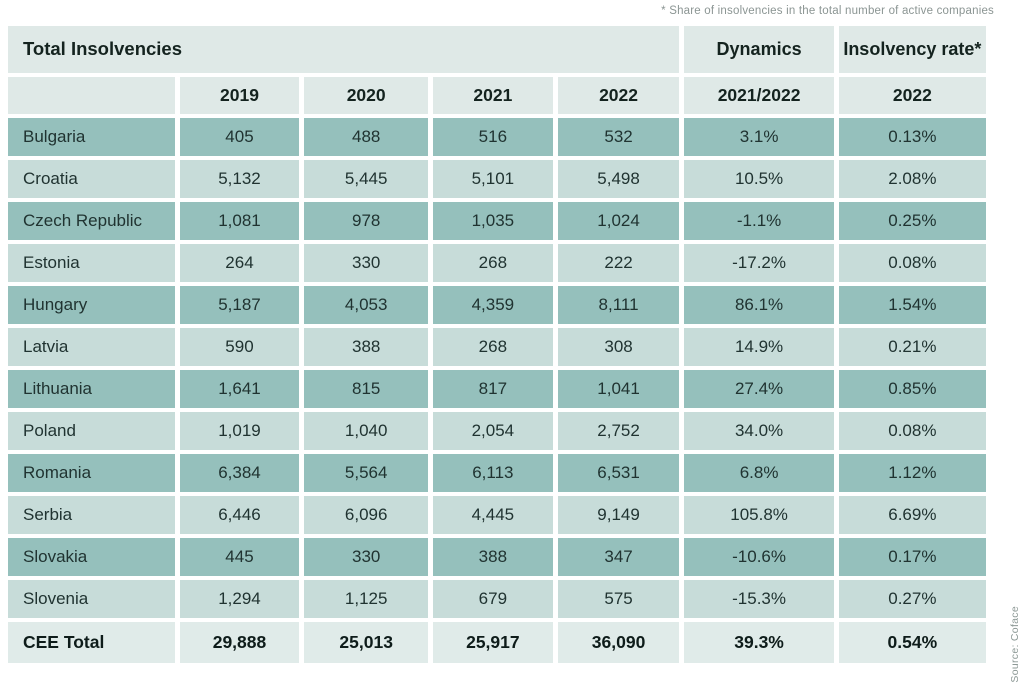 Image resolution: width=1024 pixels, height=691 pixels. I want to click on value-cell: 1,081, so click(239, 221).